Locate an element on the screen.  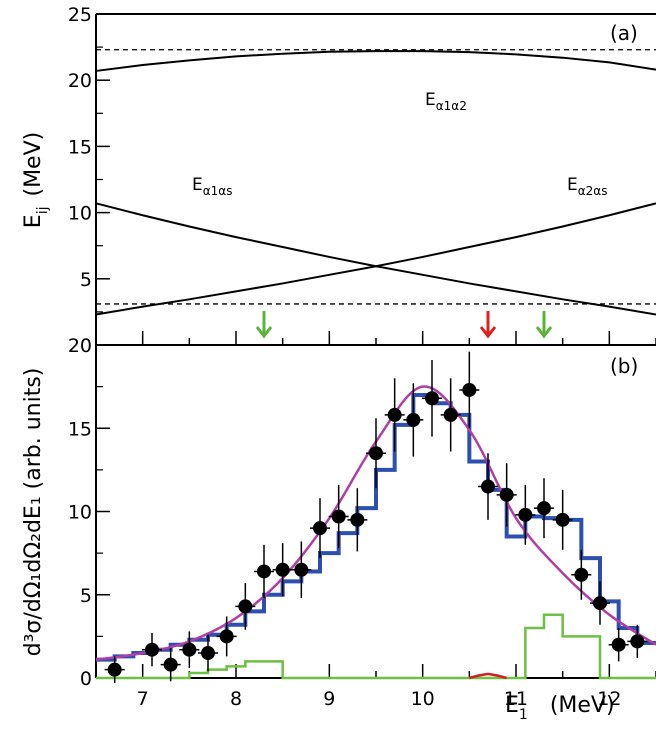
panel-b-ytick-label: 20 is located at coordinates (80, 346).